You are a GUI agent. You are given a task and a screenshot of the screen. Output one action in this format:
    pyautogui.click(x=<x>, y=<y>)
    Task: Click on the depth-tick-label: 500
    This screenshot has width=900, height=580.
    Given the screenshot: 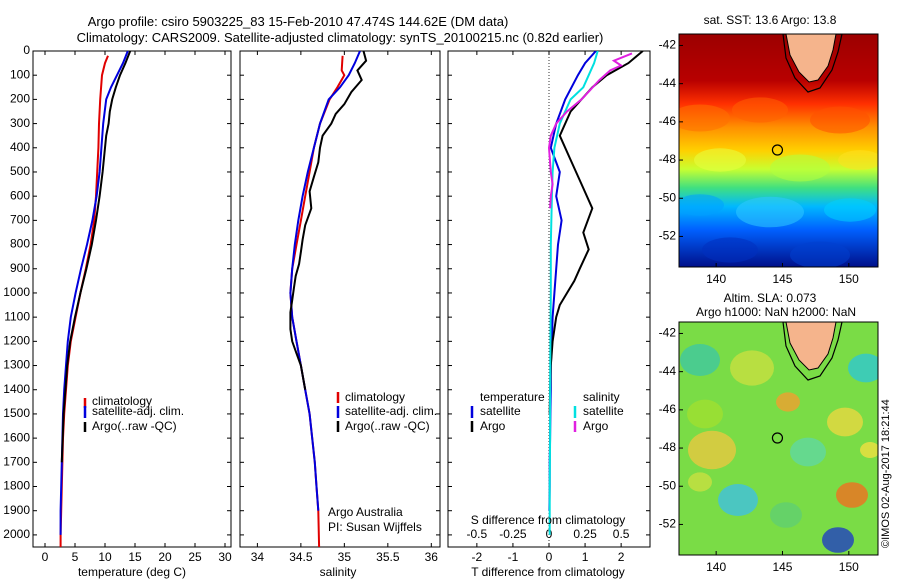 What is the action you would take?
    pyautogui.click(x=20, y=171)
    